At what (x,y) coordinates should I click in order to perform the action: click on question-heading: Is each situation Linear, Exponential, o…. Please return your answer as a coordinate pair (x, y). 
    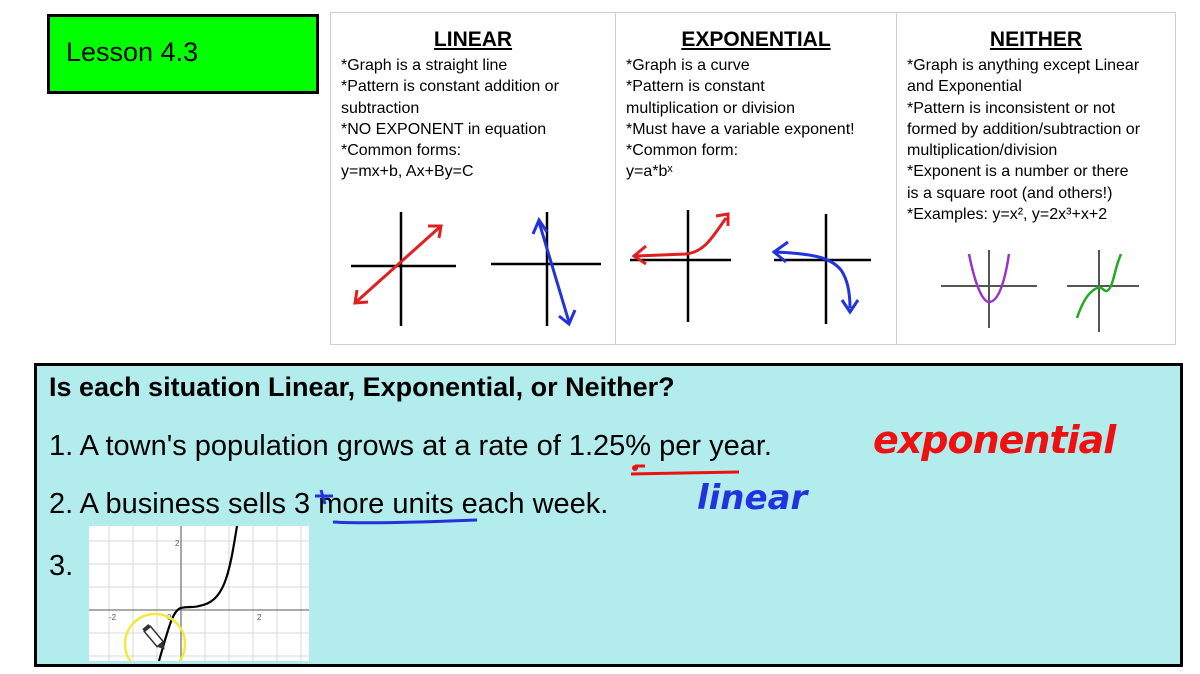
    Looking at the image, I should click on (362, 387).